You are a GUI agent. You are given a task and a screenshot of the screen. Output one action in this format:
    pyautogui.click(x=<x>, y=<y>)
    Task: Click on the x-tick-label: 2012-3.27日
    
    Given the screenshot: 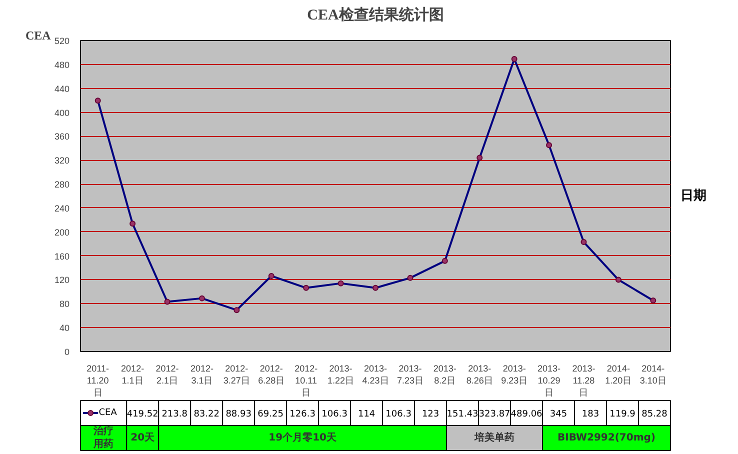 What is the action you would take?
    pyautogui.click(x=236, y=375)
    